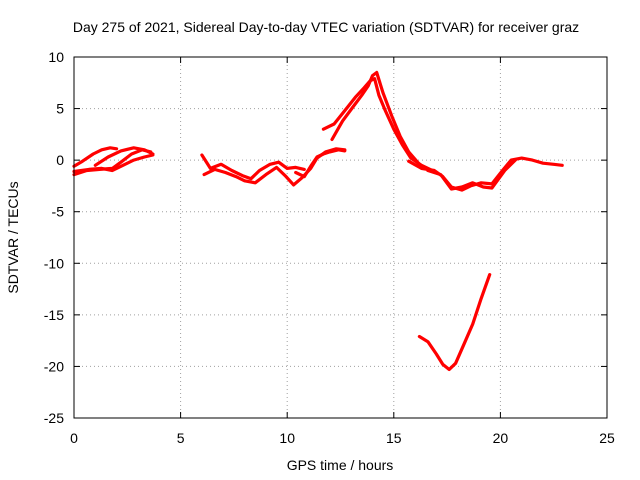 Image resolution: width=640 pixels, height=480 pixels. I want to click on x-tick-label: 5, so click(181, 438).